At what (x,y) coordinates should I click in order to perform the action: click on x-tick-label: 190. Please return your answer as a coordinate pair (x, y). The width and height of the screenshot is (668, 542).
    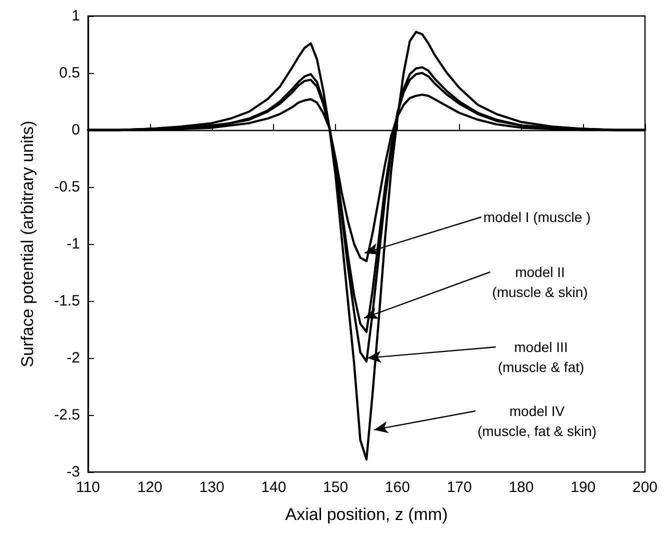
    Looking at the image, I should click on (583, 487).